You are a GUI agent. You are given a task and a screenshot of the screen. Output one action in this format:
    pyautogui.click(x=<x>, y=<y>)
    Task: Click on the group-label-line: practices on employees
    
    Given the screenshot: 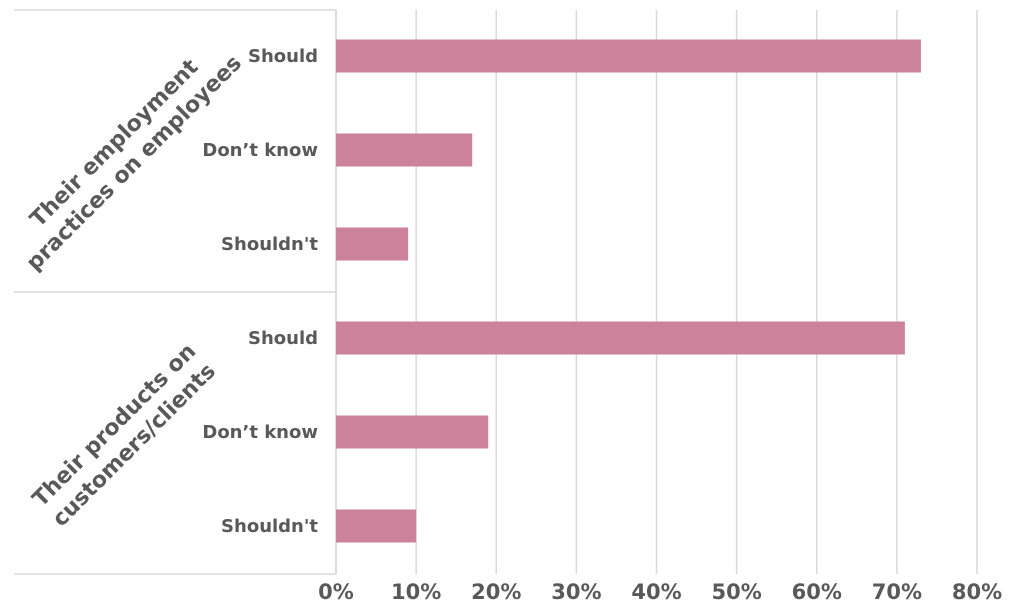 What is the action you would take?
    pyautogui.click(x=134, y=163)
    